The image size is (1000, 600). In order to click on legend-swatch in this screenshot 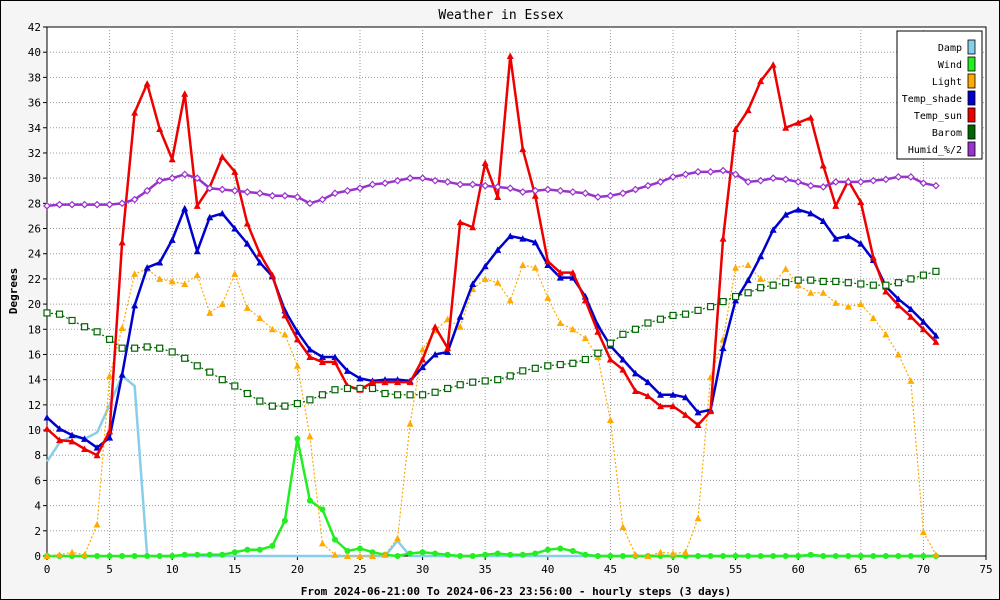, I will do `click(971, 115)`.